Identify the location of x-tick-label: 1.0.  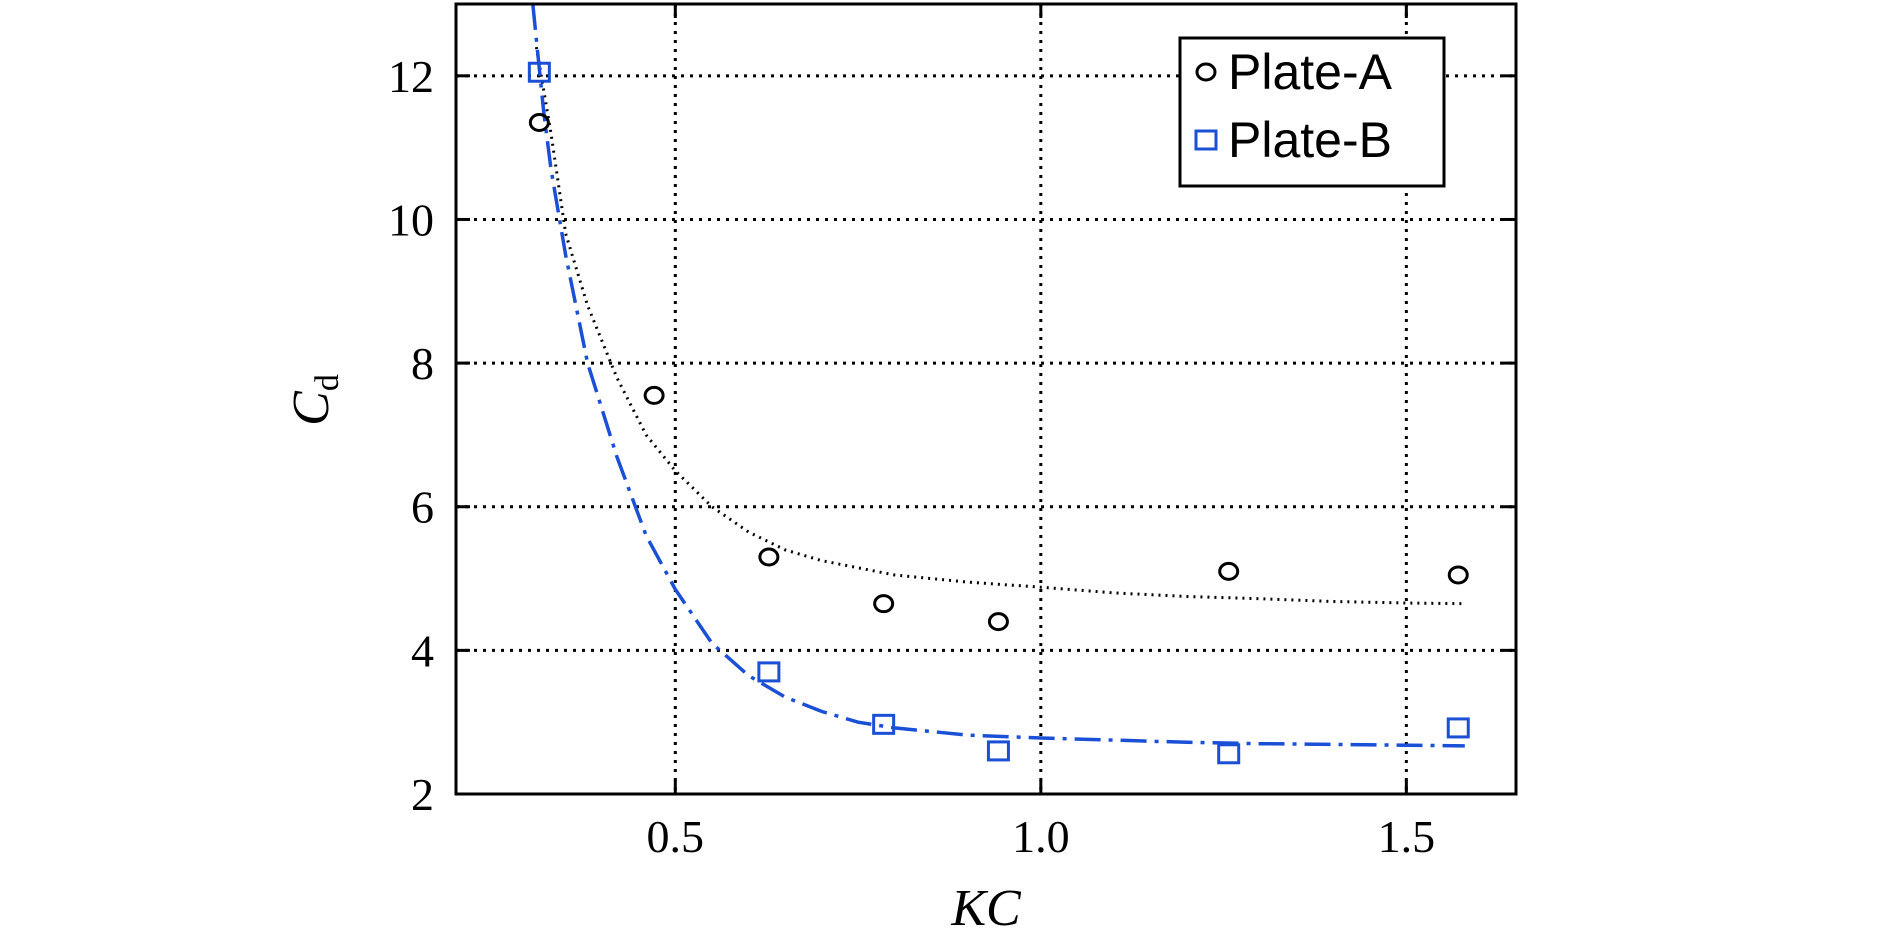
(1041, 836).